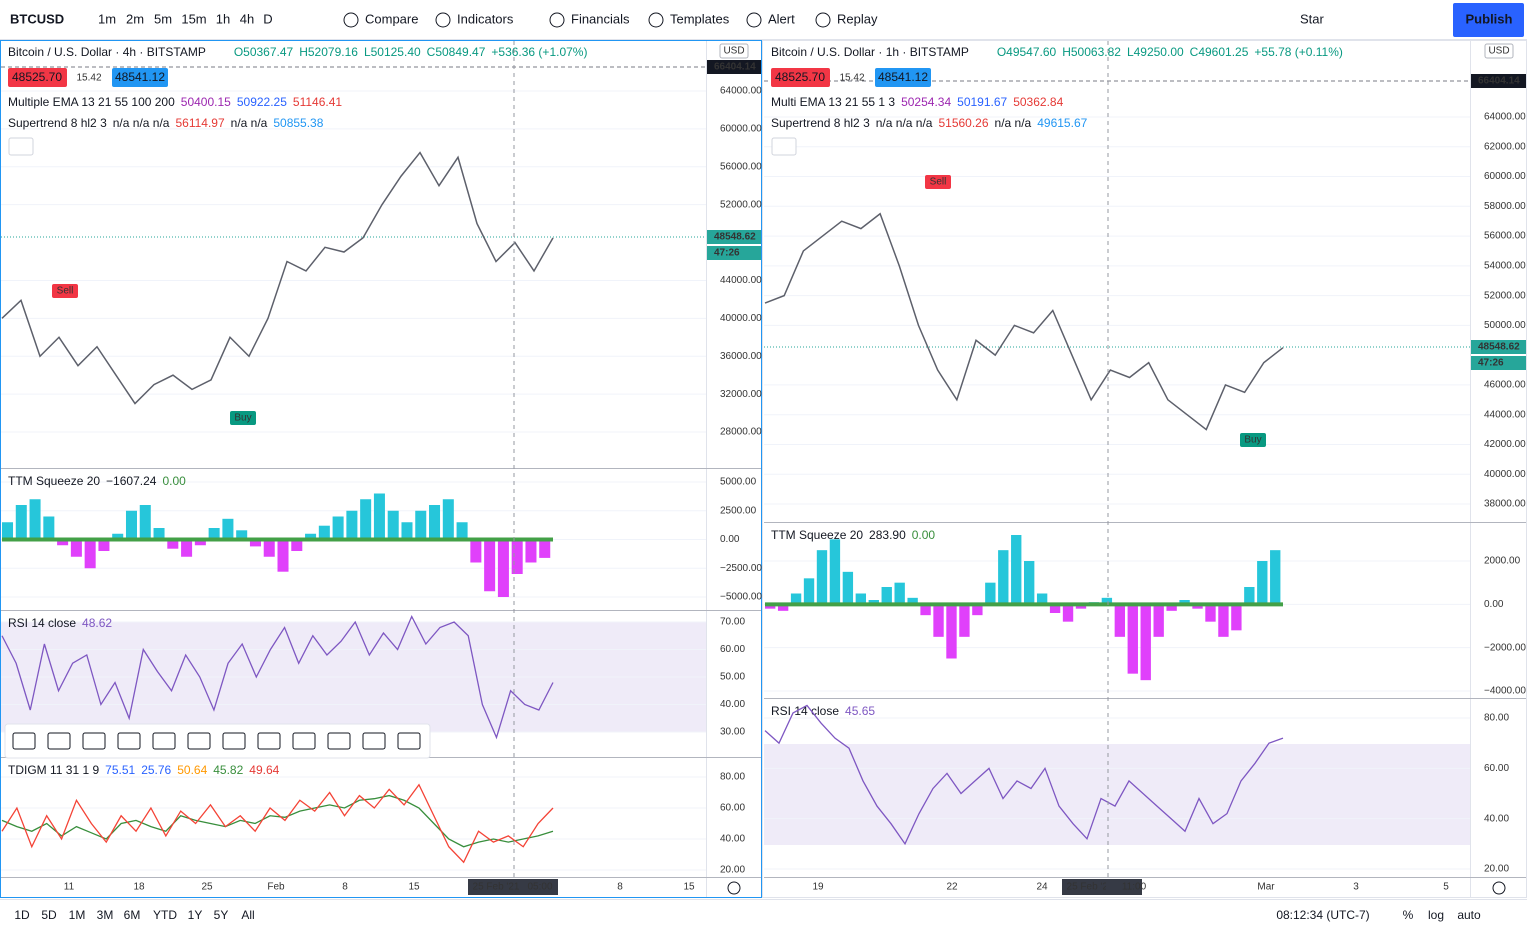  I want to click on spread: 15.42, so click(851, 78).